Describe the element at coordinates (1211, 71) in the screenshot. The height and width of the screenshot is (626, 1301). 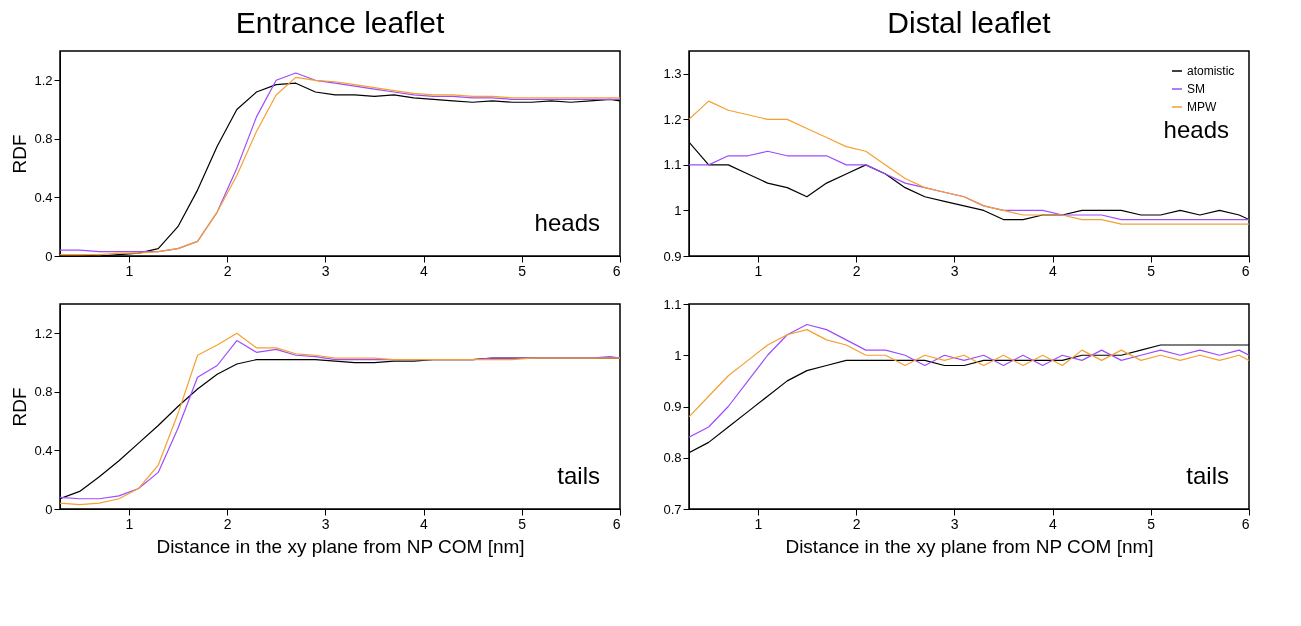
I see `legend-label: atomistic` at that location.